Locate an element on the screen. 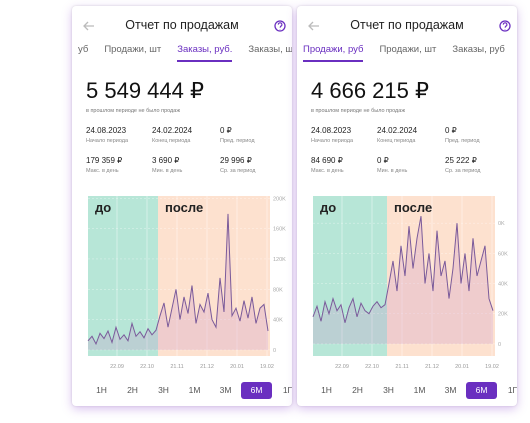 Image resolution: width=530 pixels, height=423 pixels. tab: Заказы, руб. is located at coordinates (205, 53).